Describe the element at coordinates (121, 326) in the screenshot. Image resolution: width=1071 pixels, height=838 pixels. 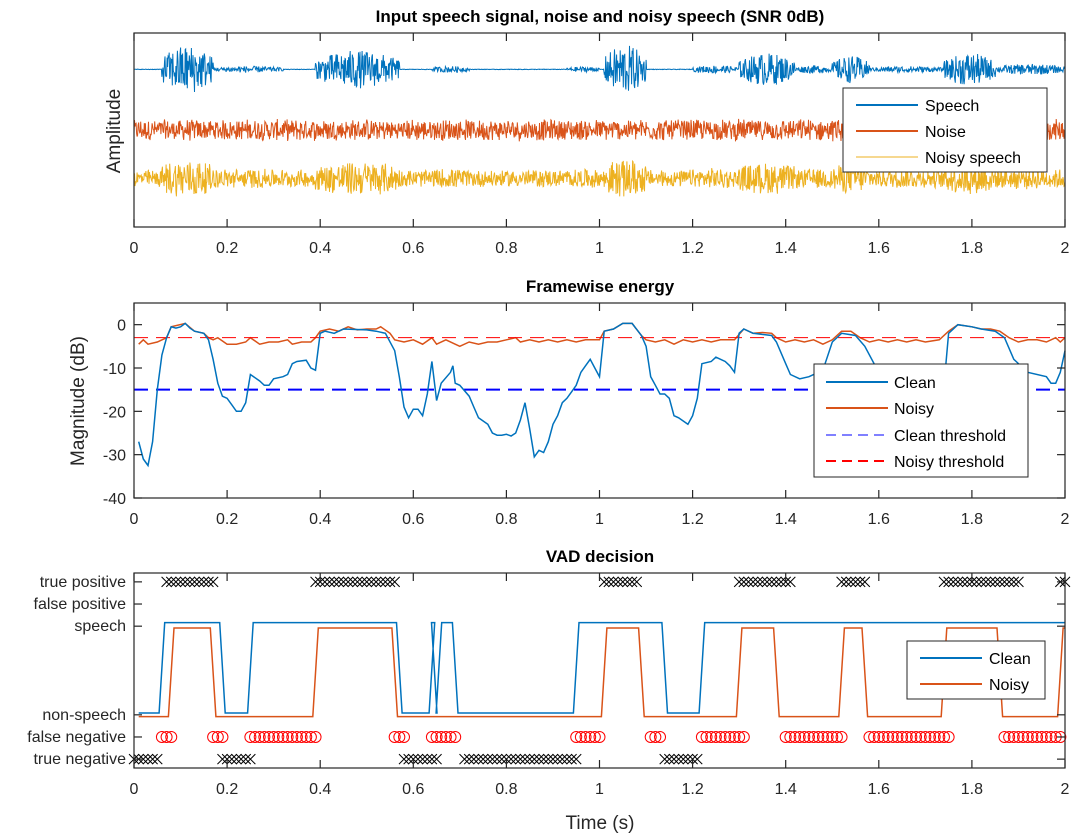
I see `ytick-label: 0` at that location.